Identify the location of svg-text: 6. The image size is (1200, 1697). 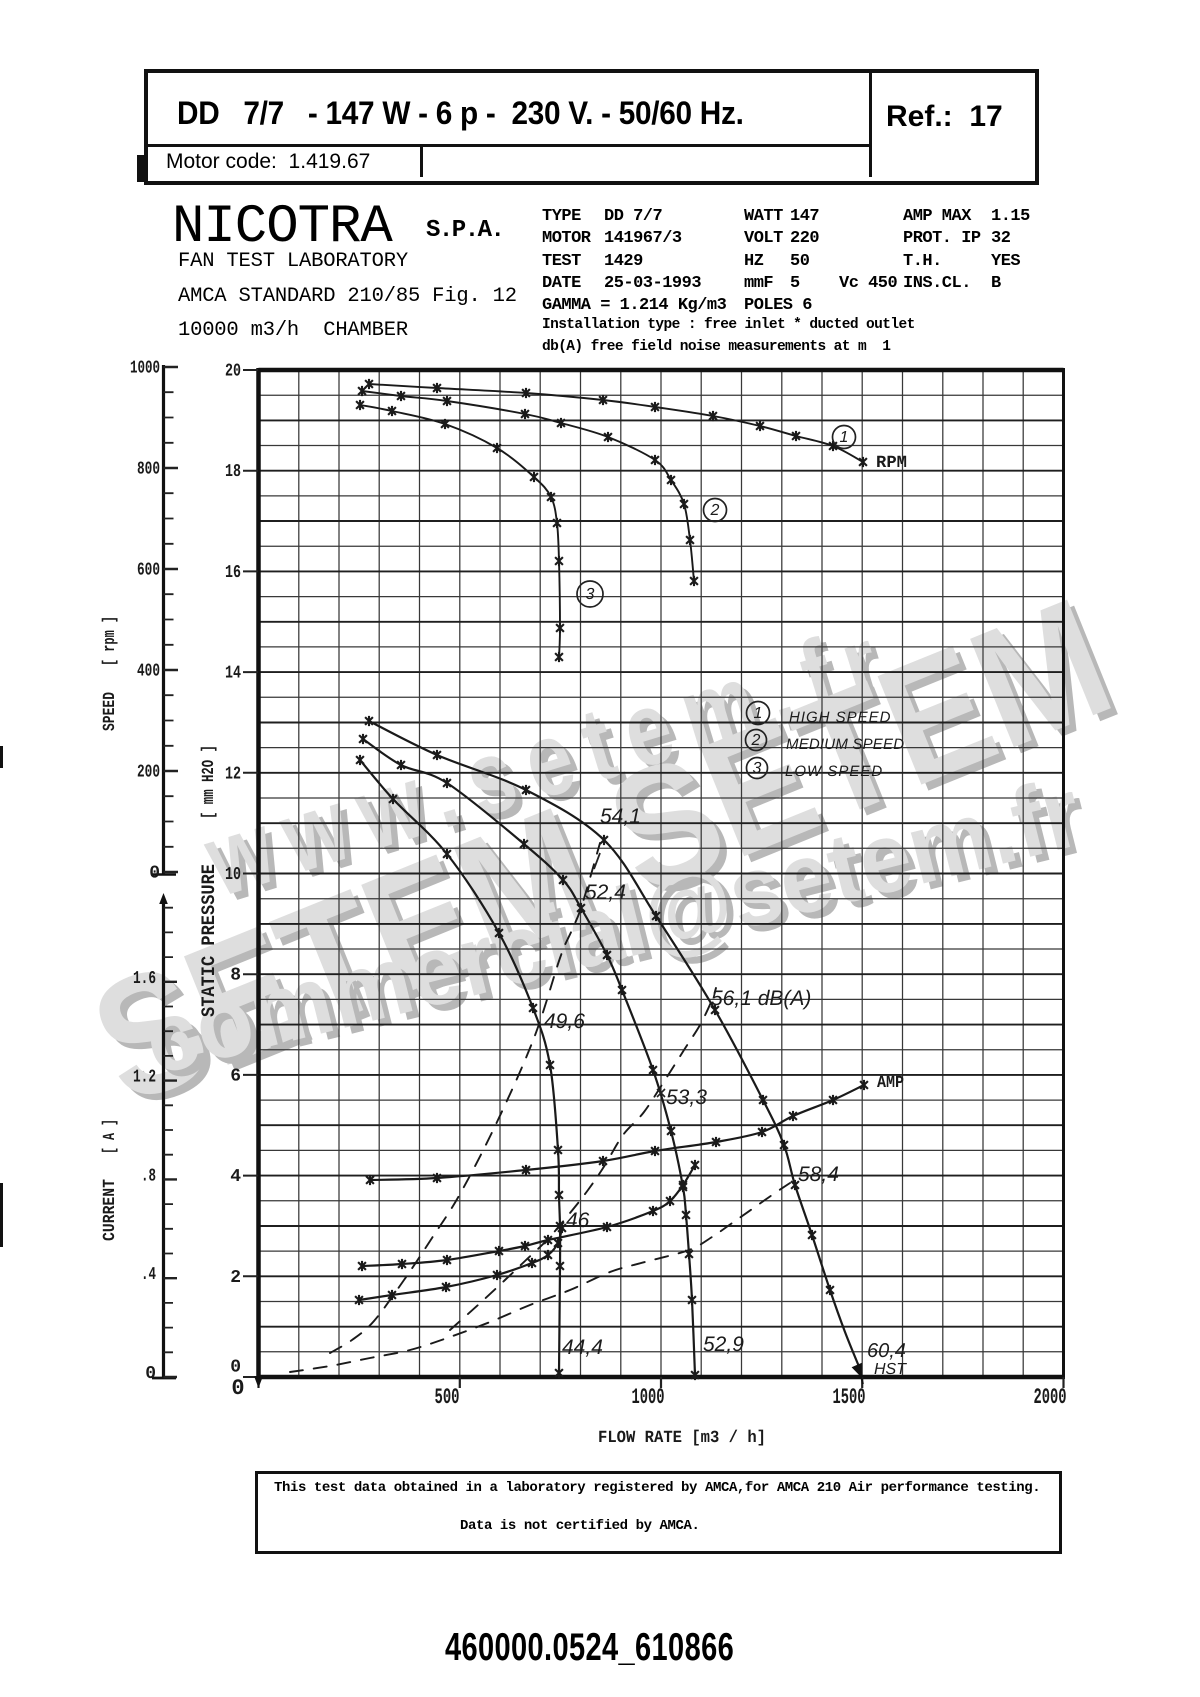
(235, 1076).